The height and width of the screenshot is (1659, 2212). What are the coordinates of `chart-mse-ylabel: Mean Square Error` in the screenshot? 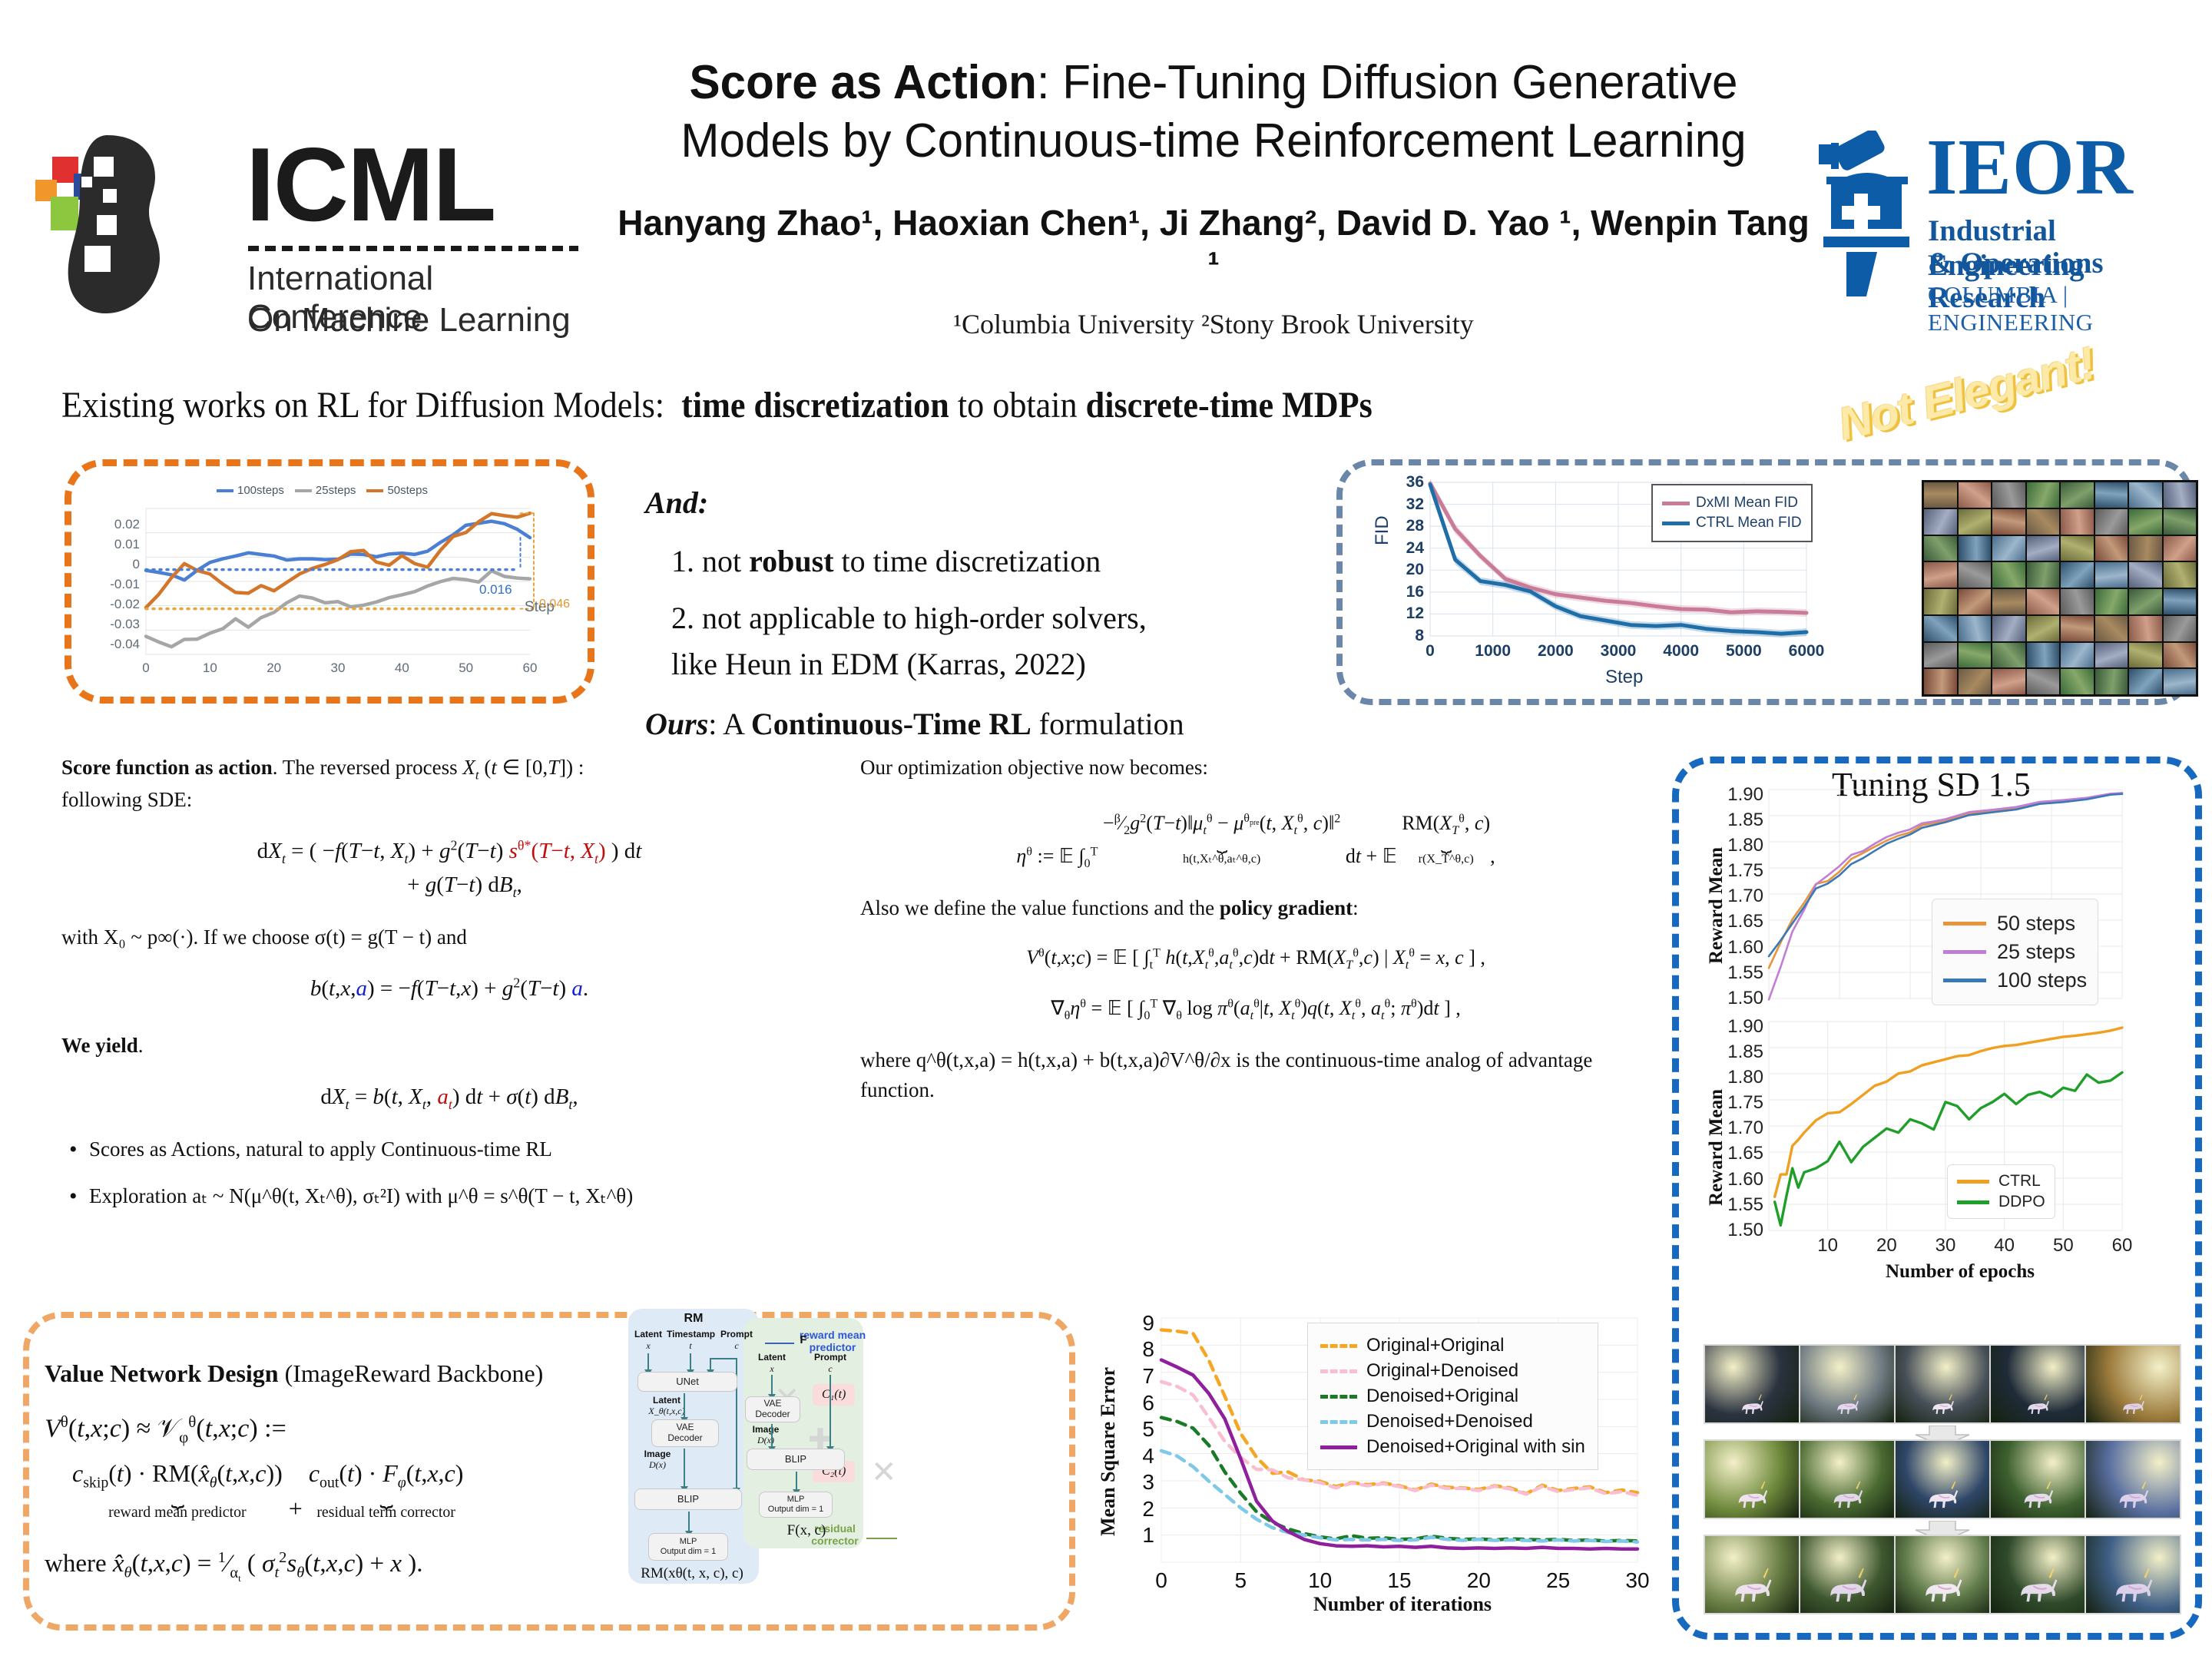 It's located at (1108, 1451).